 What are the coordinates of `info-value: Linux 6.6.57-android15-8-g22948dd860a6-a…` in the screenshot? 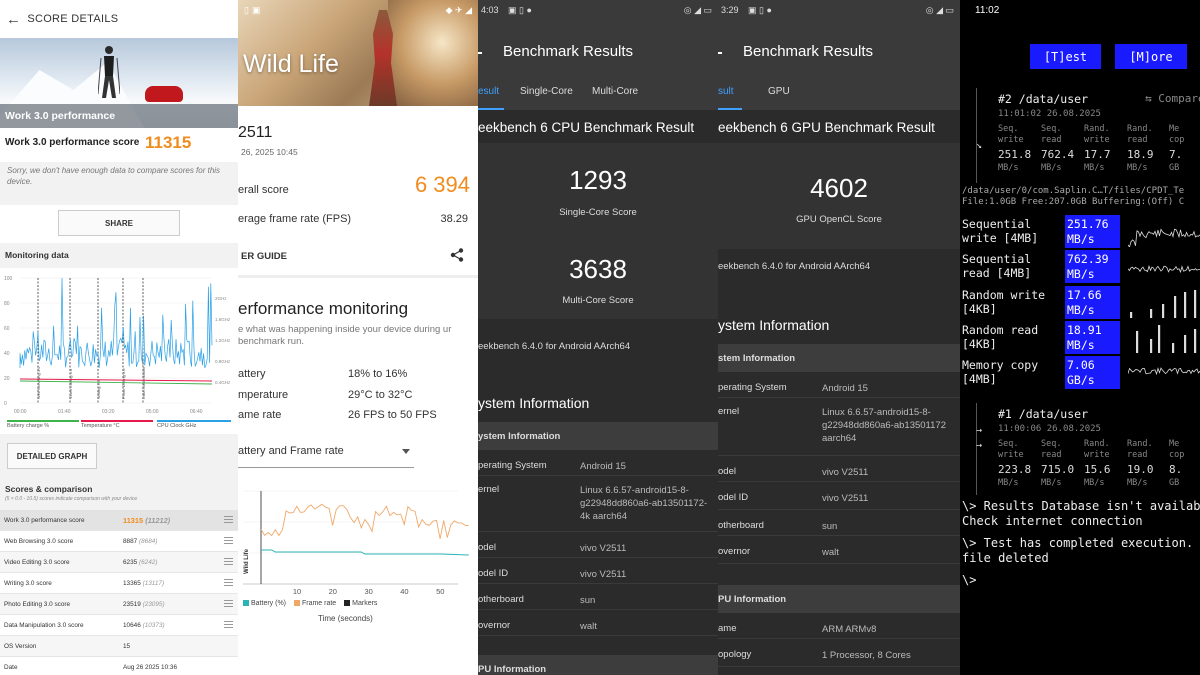 It's located at (884, 425).